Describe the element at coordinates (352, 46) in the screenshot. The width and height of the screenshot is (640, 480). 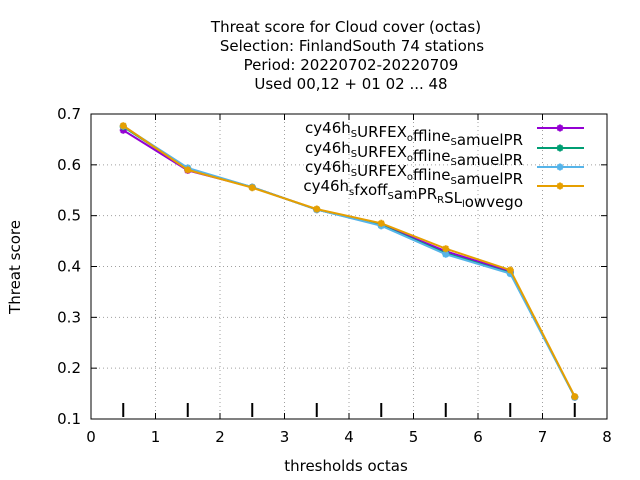
I see `chart-title-line-2: Selection: FinlandSouth 74 stations` at that location.